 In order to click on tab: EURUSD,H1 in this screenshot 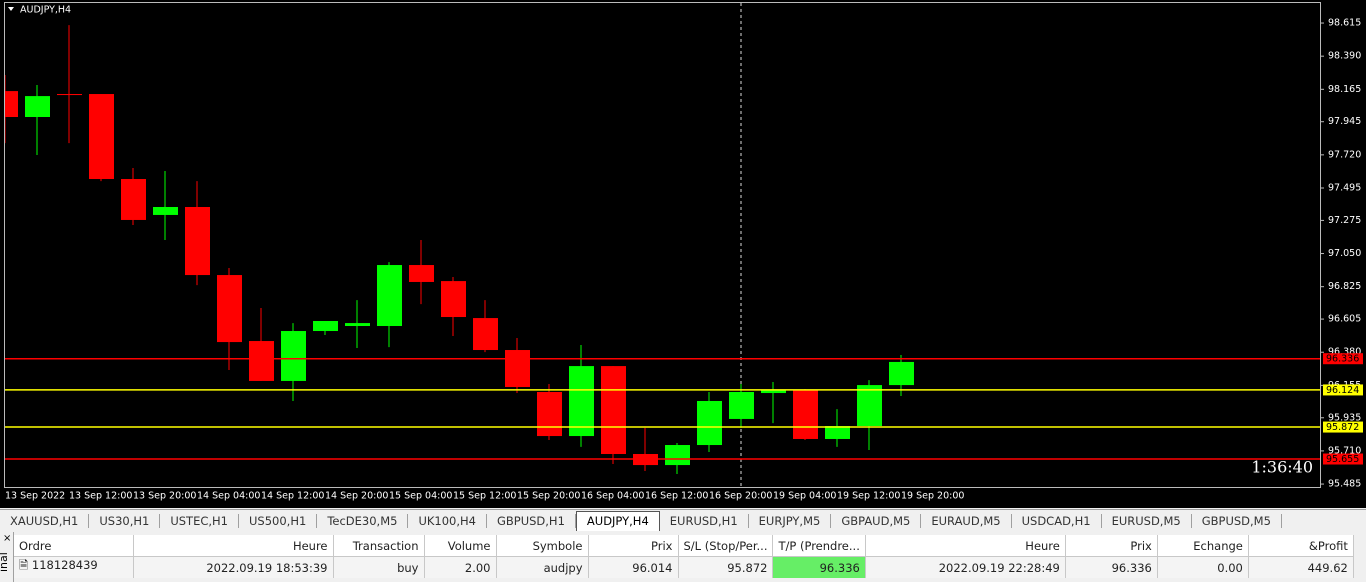, I will do `click(704, 521)`.